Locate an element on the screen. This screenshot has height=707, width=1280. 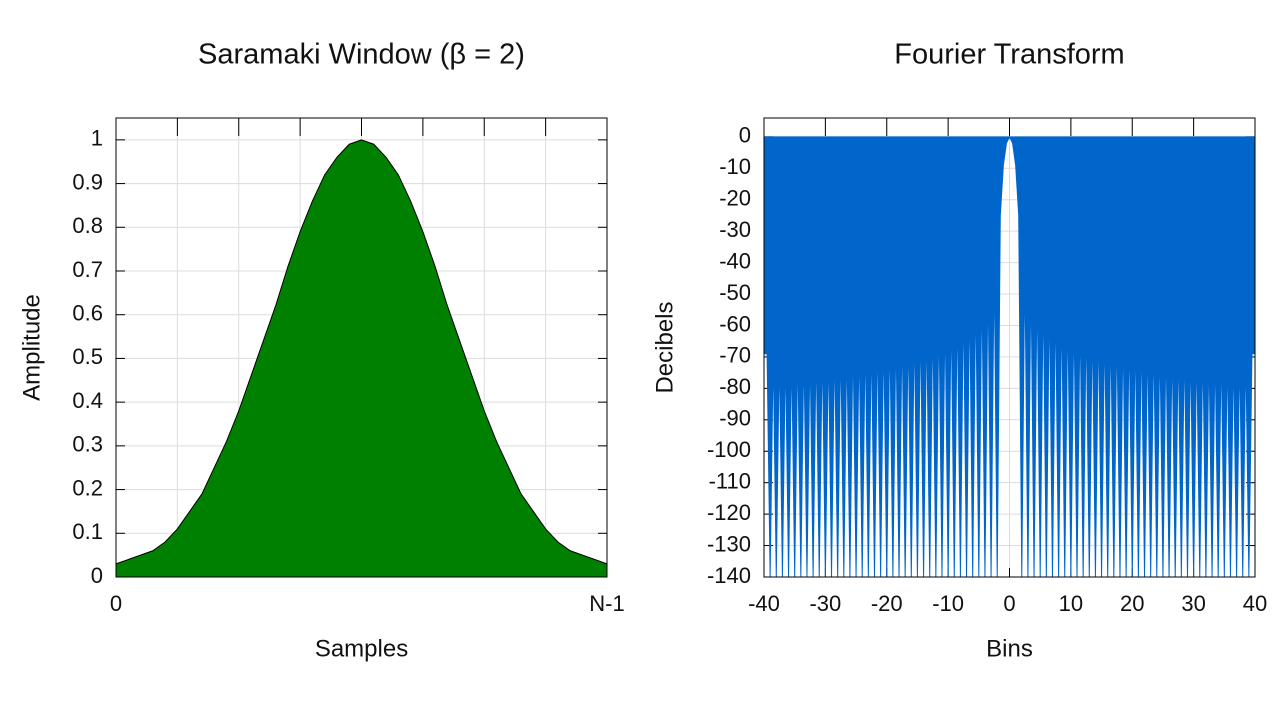
x-tick-label: 10 is located at coordinates (1071, 603).